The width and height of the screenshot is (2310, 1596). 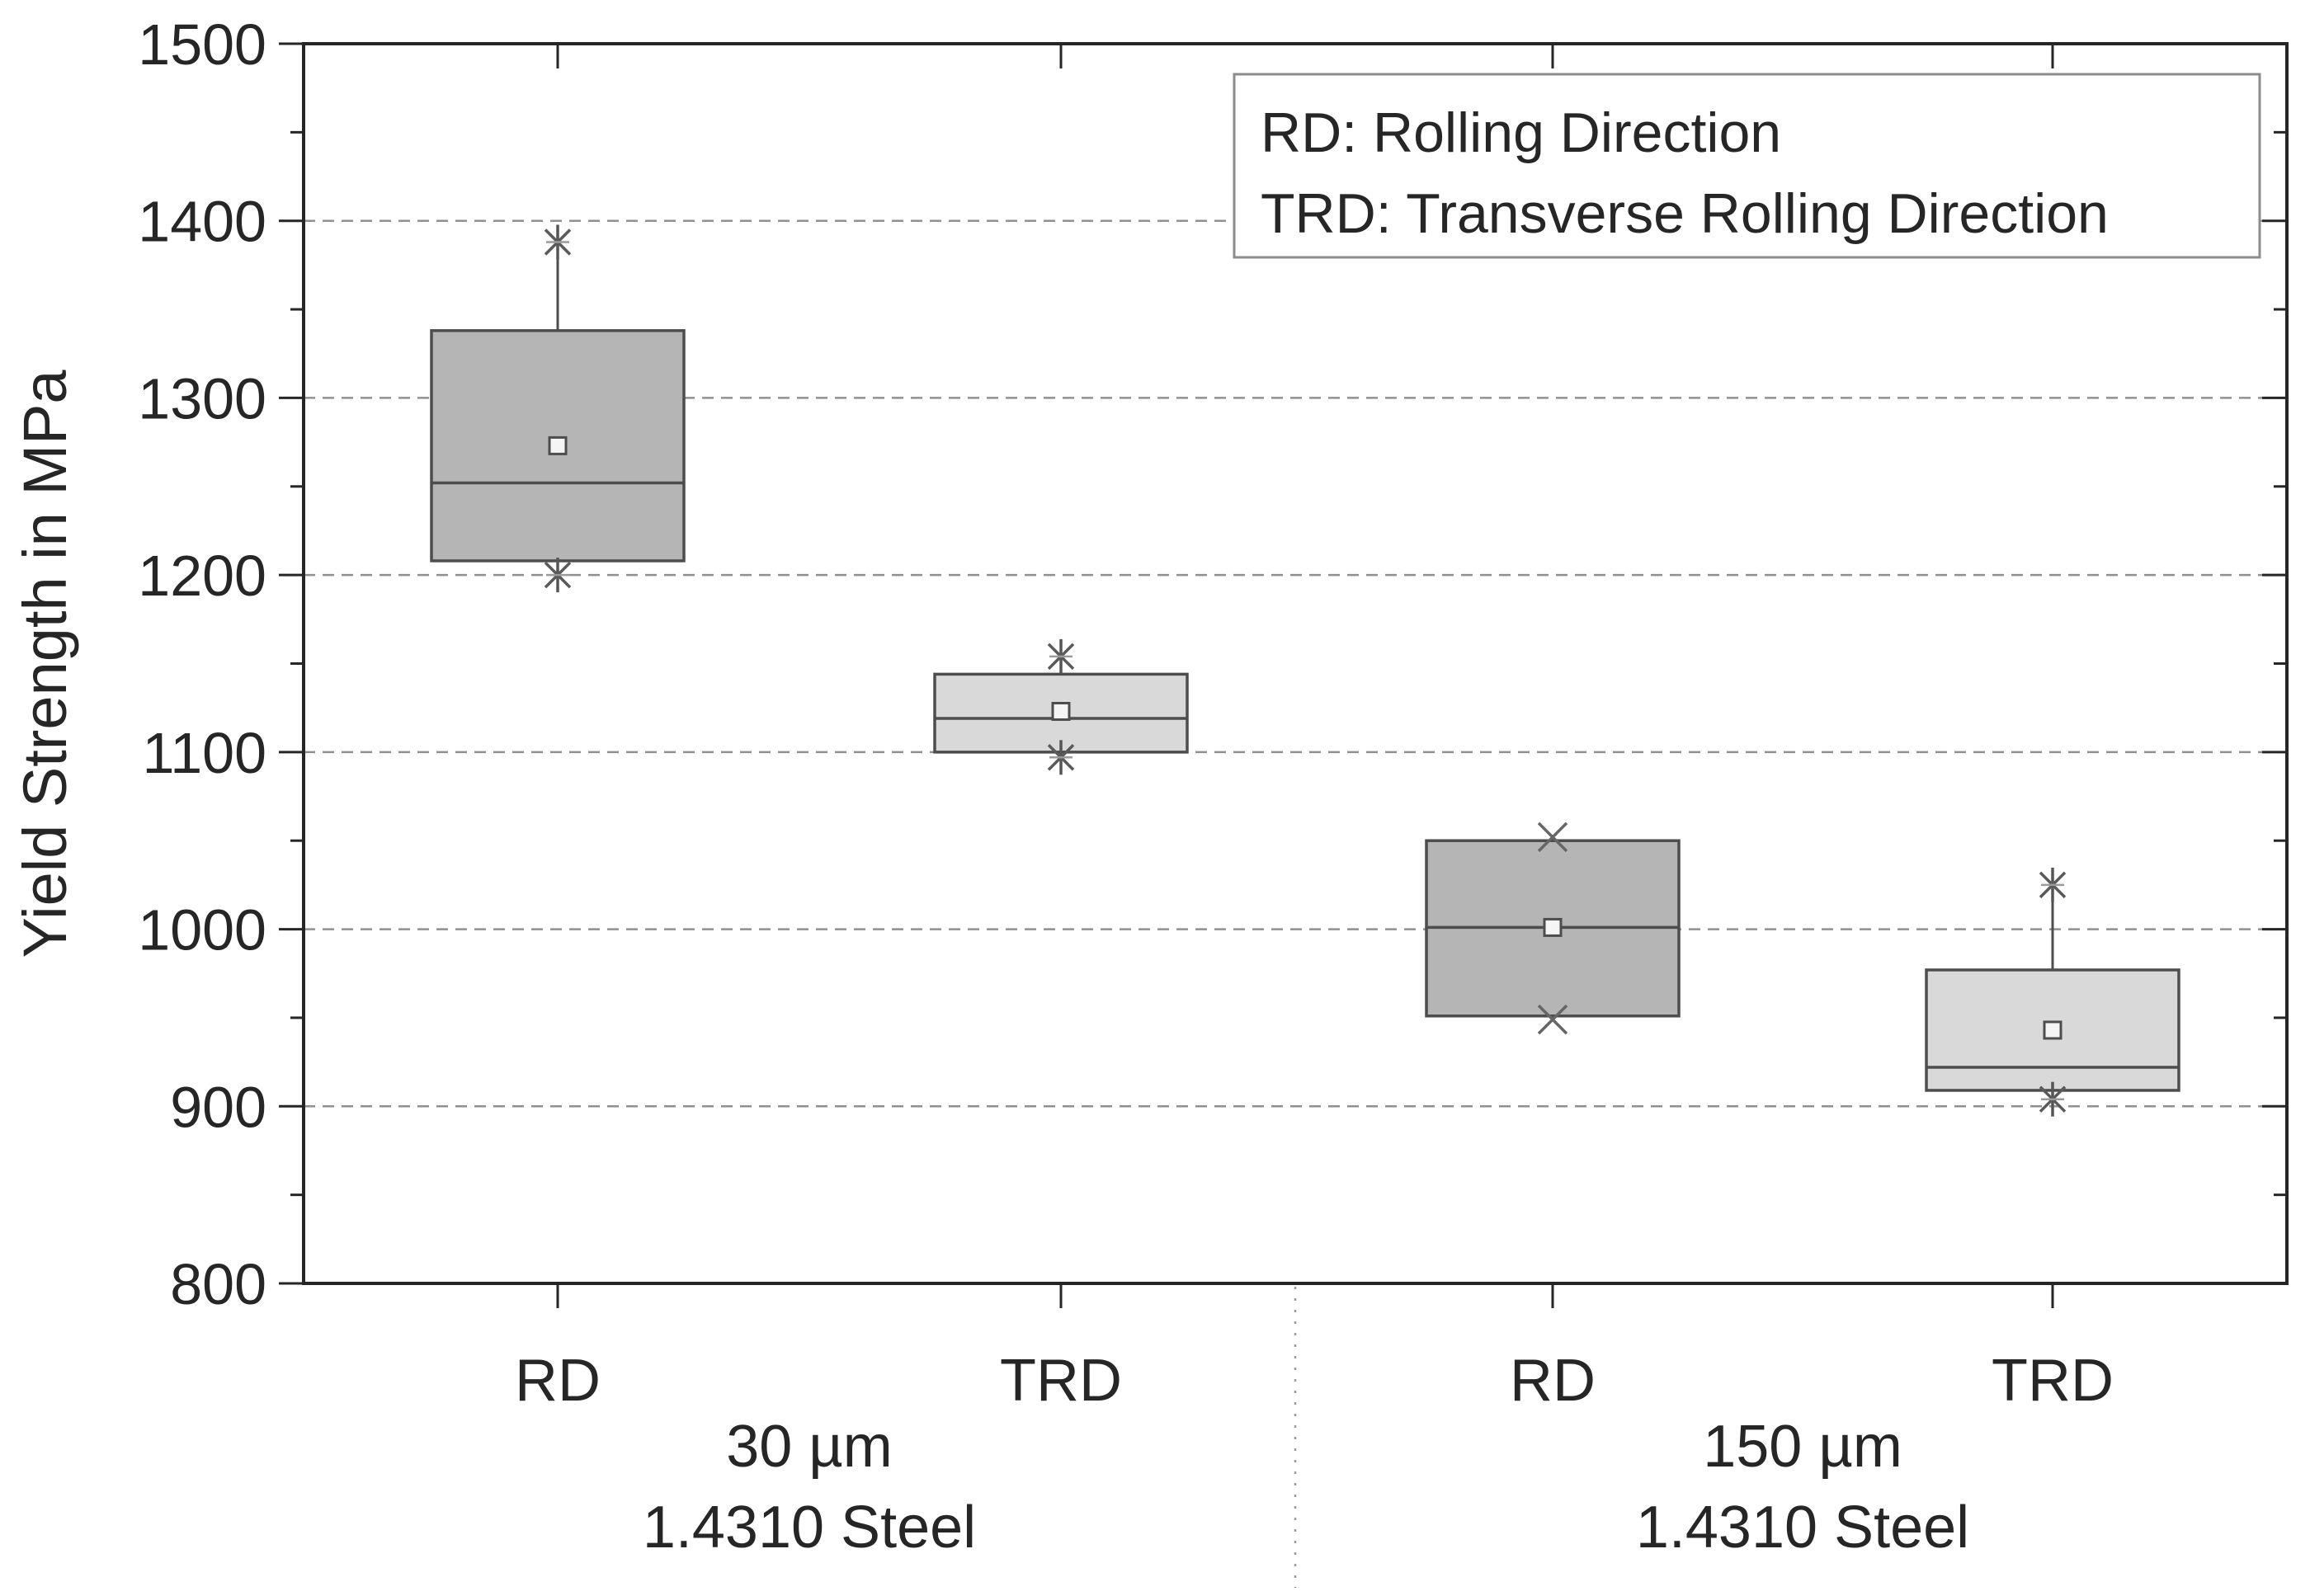 I want to click on max-x-marker, so click(x=1552, y=837).